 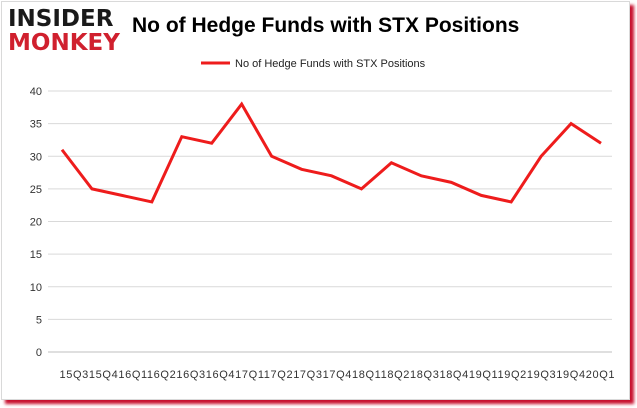 I want to click on logo-text-bottom: MONKEY, so click(x=64, y=43).